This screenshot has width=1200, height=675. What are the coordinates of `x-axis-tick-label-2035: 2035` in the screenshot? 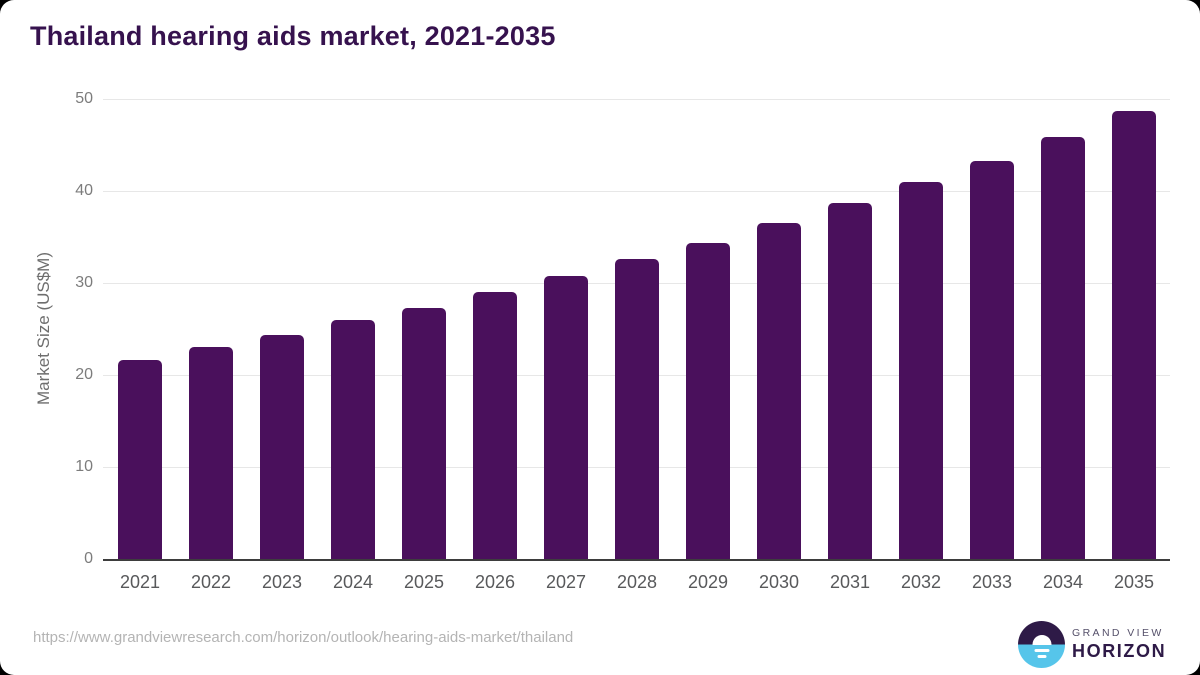 It's located at (1134, 582).